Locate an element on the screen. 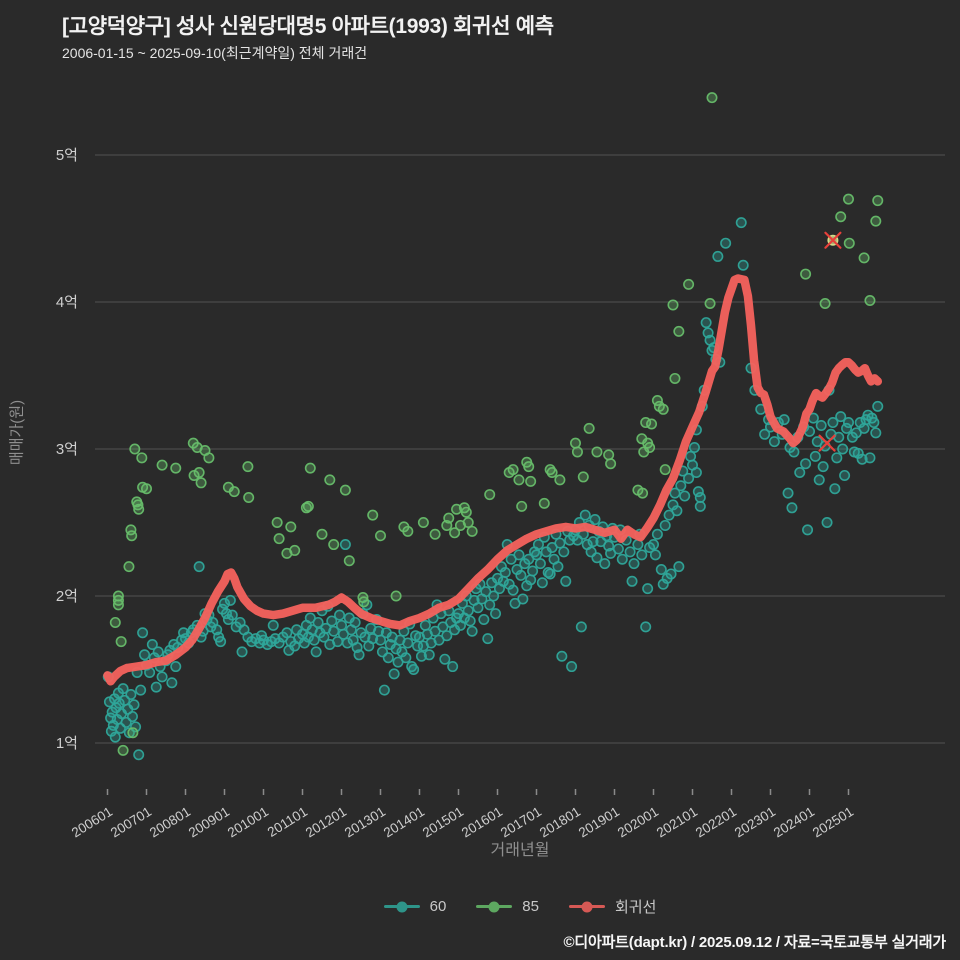  chart-legend: 60 85 회귀선 is located at coordinates (520, 906).